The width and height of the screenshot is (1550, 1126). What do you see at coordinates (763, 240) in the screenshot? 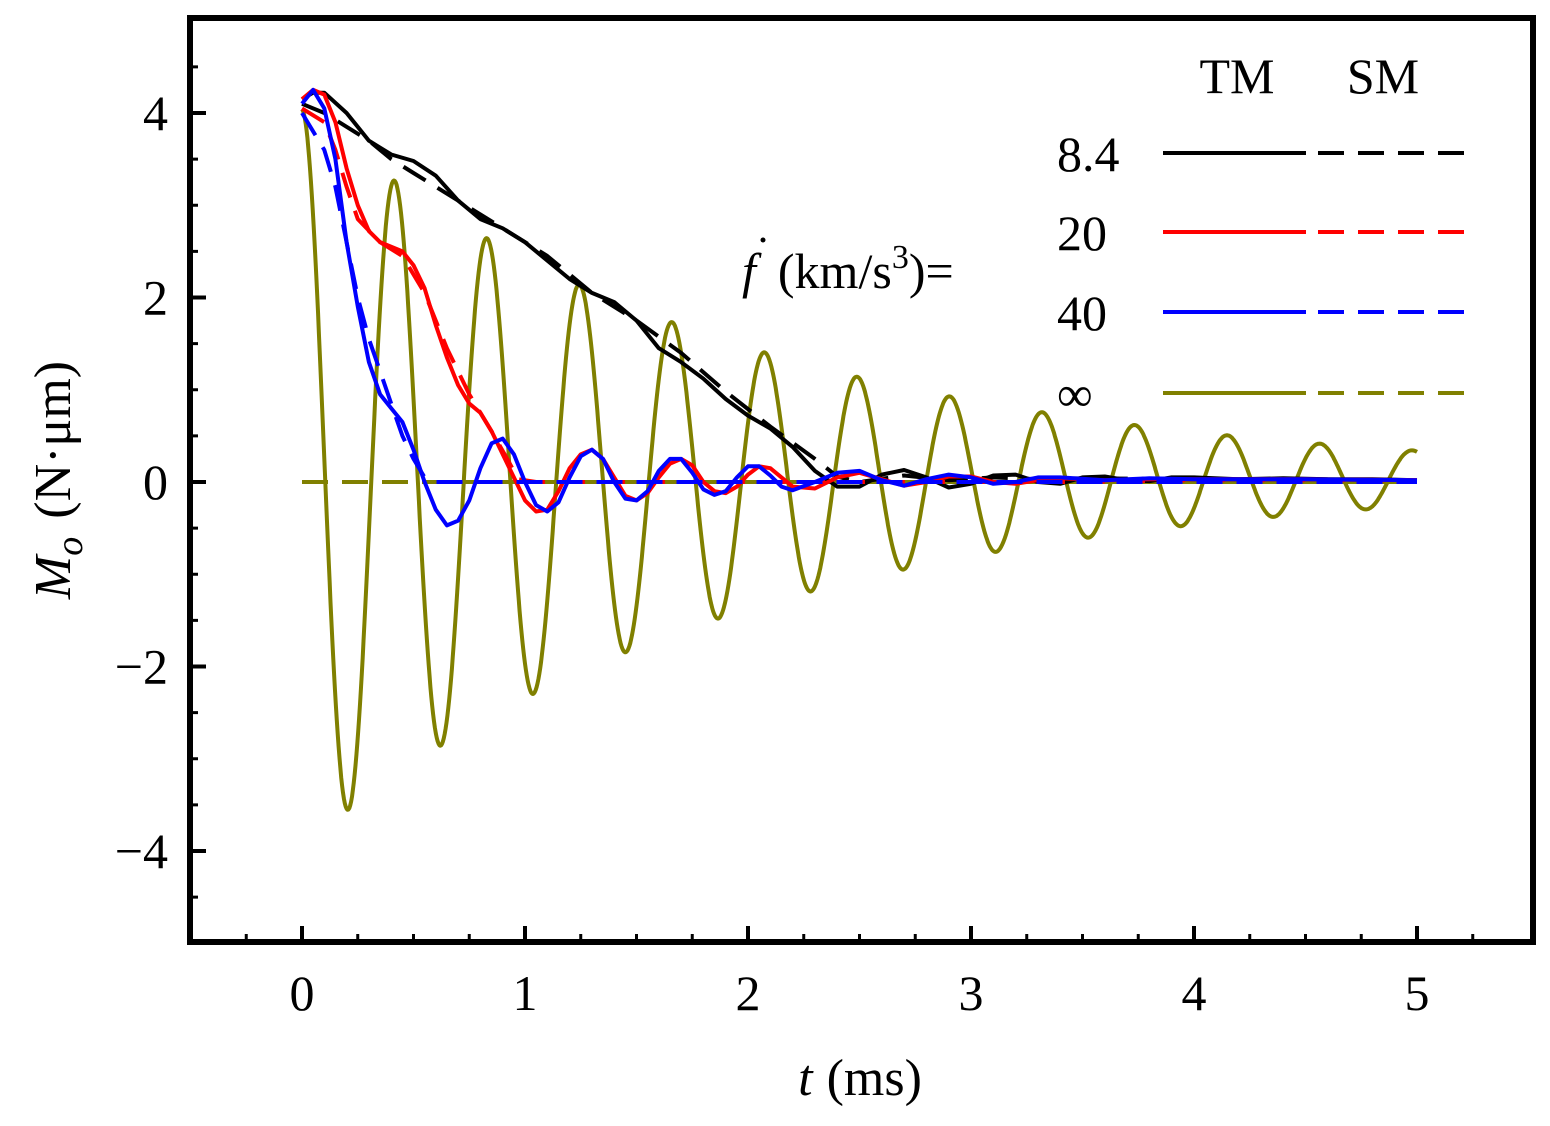
I see `parameter-dot-mark` at bounding box center [763, 240].